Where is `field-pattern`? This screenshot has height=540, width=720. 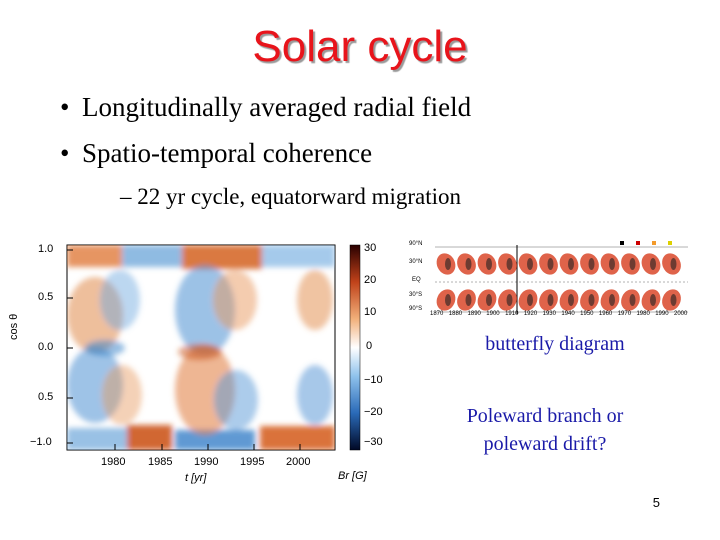 field-pattern is located at coordinates (201, 347).